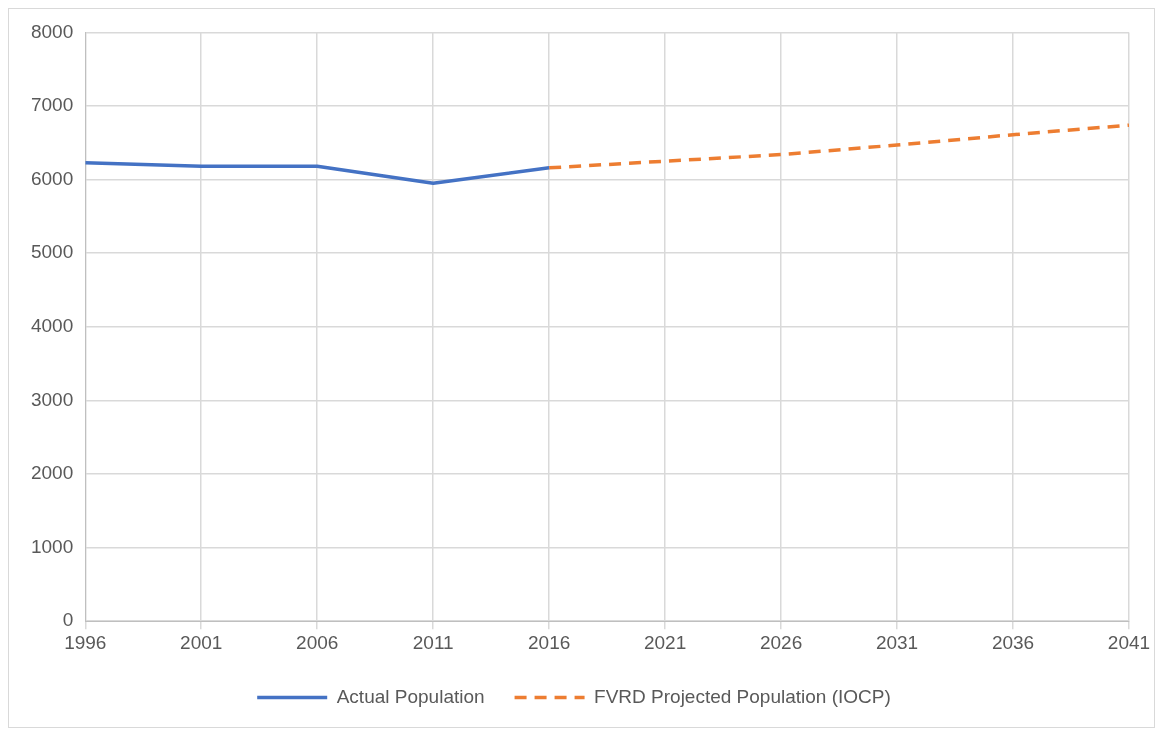 The width and height of the screenshot is (1165, 738). What do you see at coordinates (1013, 642) in the screenshot?
I see `x-tick-label: 2036` at bounding box center [1013, 642].